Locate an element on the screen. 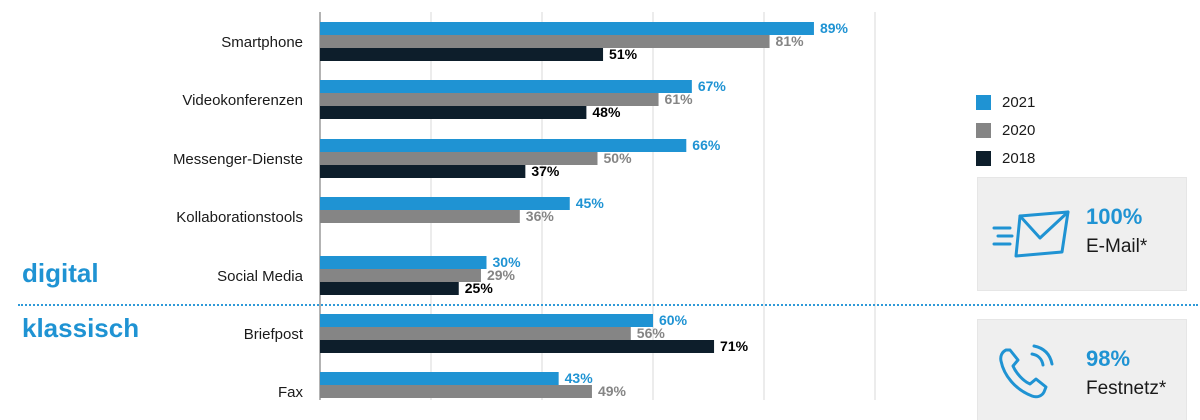 The width and height of the screenshot is (1200, 420). legend-label-2020: 2020 is located at coordinates (1019, 130).